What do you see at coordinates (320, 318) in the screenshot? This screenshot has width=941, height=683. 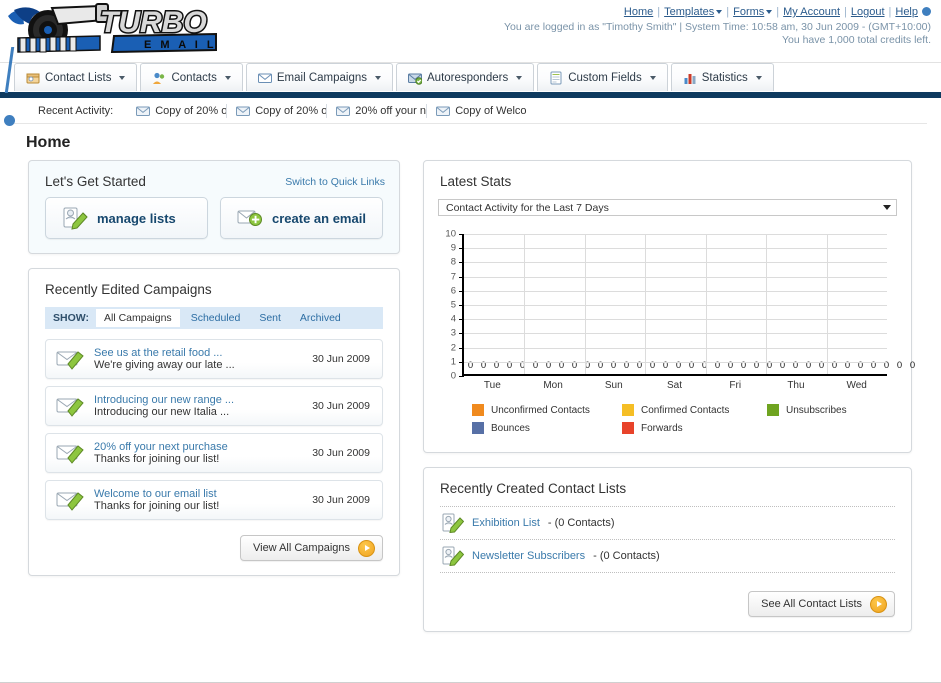 I see `filter-archived: Archived` at bounding box center [320, 318].